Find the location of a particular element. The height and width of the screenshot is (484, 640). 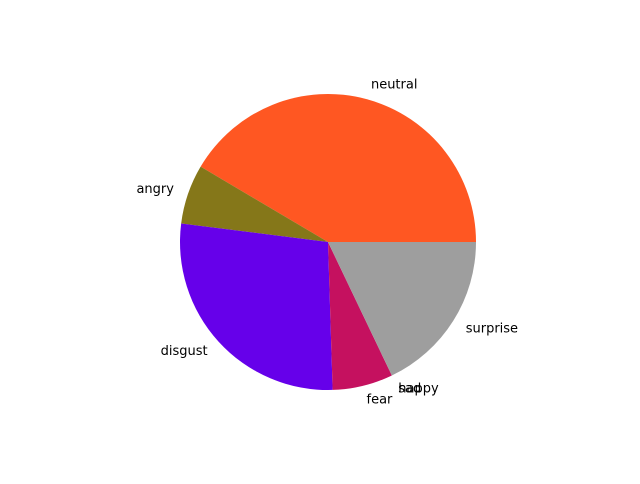

pie-label-happy: happy is located at coordinates (418, 388).